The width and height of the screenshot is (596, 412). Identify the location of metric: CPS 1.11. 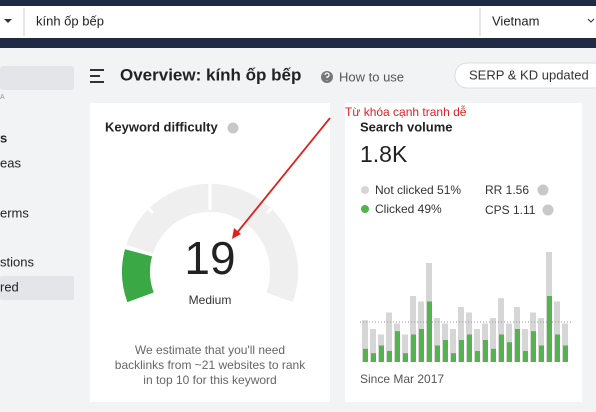
(510, 210).